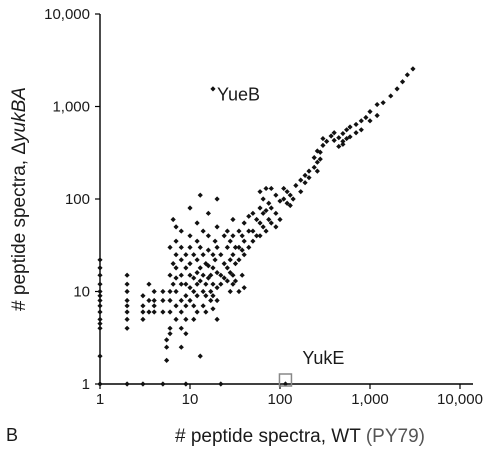  I want to click on y-tick-label: 10,000, so click(67, 14).